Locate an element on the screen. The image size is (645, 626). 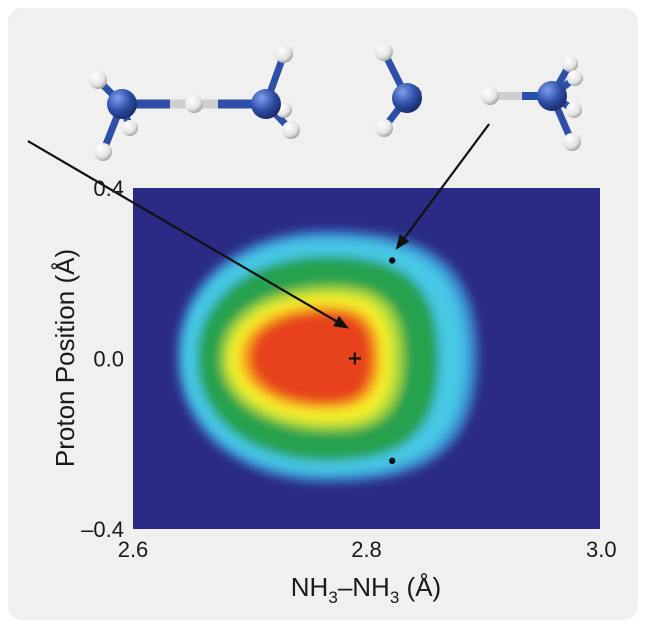
x-label-sub2: 3 is located at coordinates (394, 597).